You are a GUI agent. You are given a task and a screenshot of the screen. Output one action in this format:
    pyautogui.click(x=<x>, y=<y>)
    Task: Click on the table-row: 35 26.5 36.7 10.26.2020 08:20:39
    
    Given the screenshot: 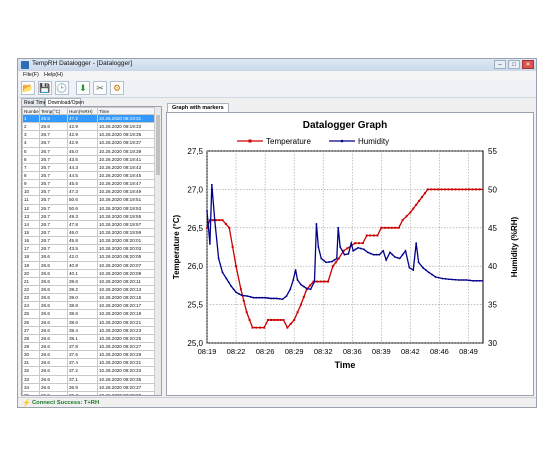 What is the action you would take?
    pyautogui.click(x=89, y=392)
    